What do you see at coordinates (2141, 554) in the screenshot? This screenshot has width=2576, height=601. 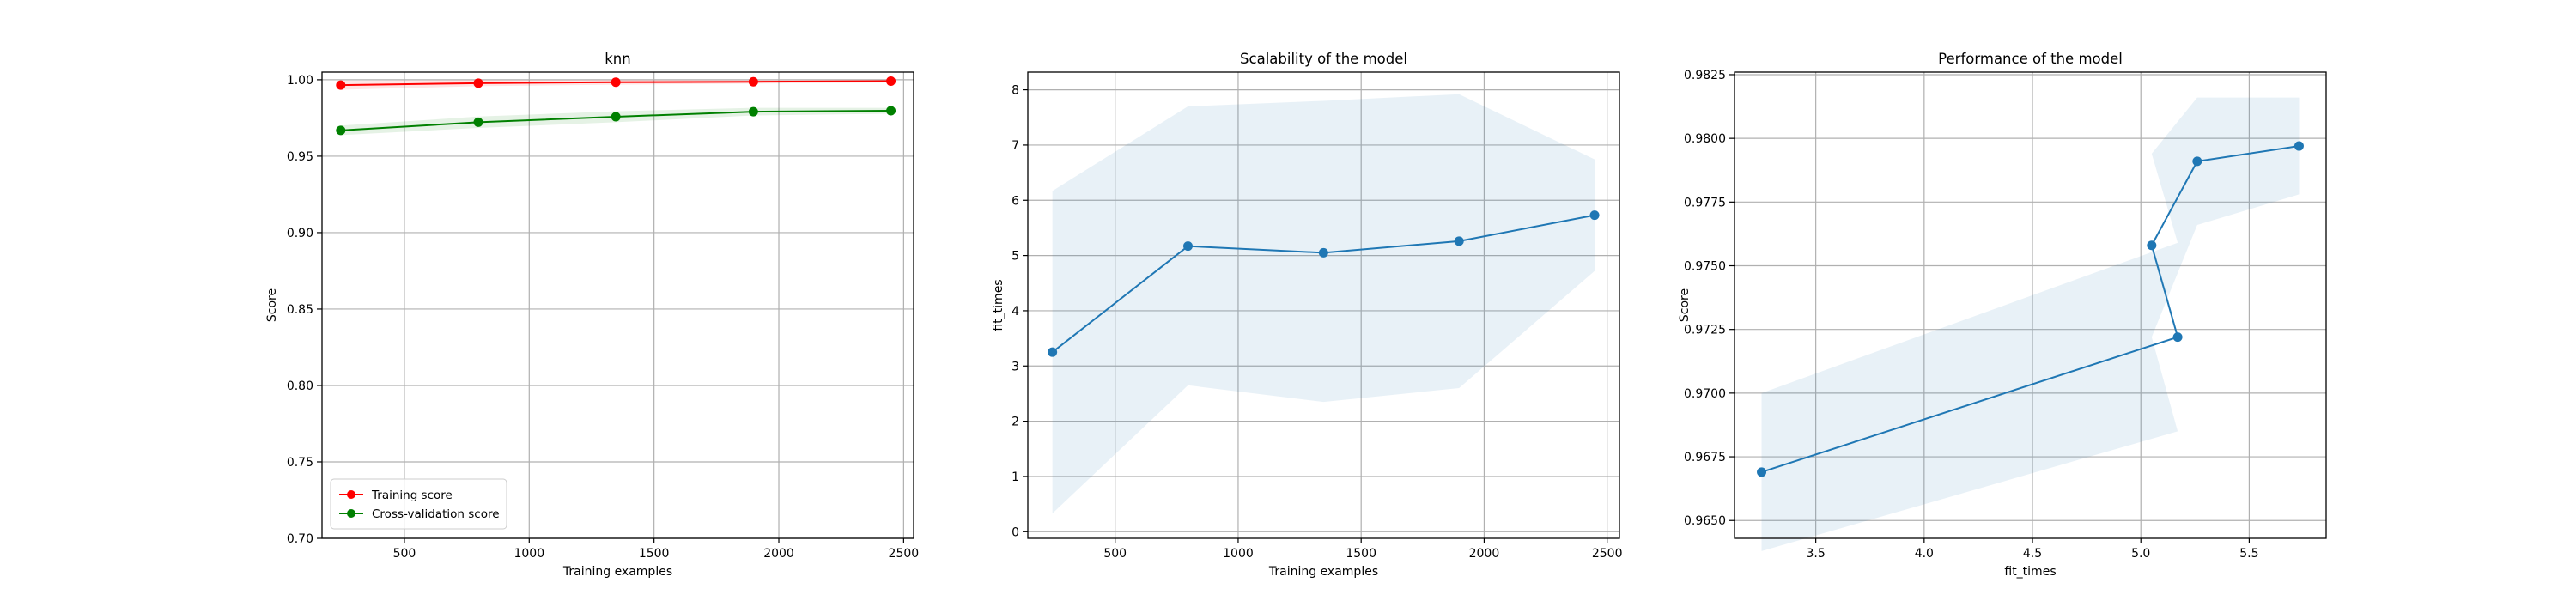 I see `x-tick-label: 5.0` at bounding box center [2141, 554].